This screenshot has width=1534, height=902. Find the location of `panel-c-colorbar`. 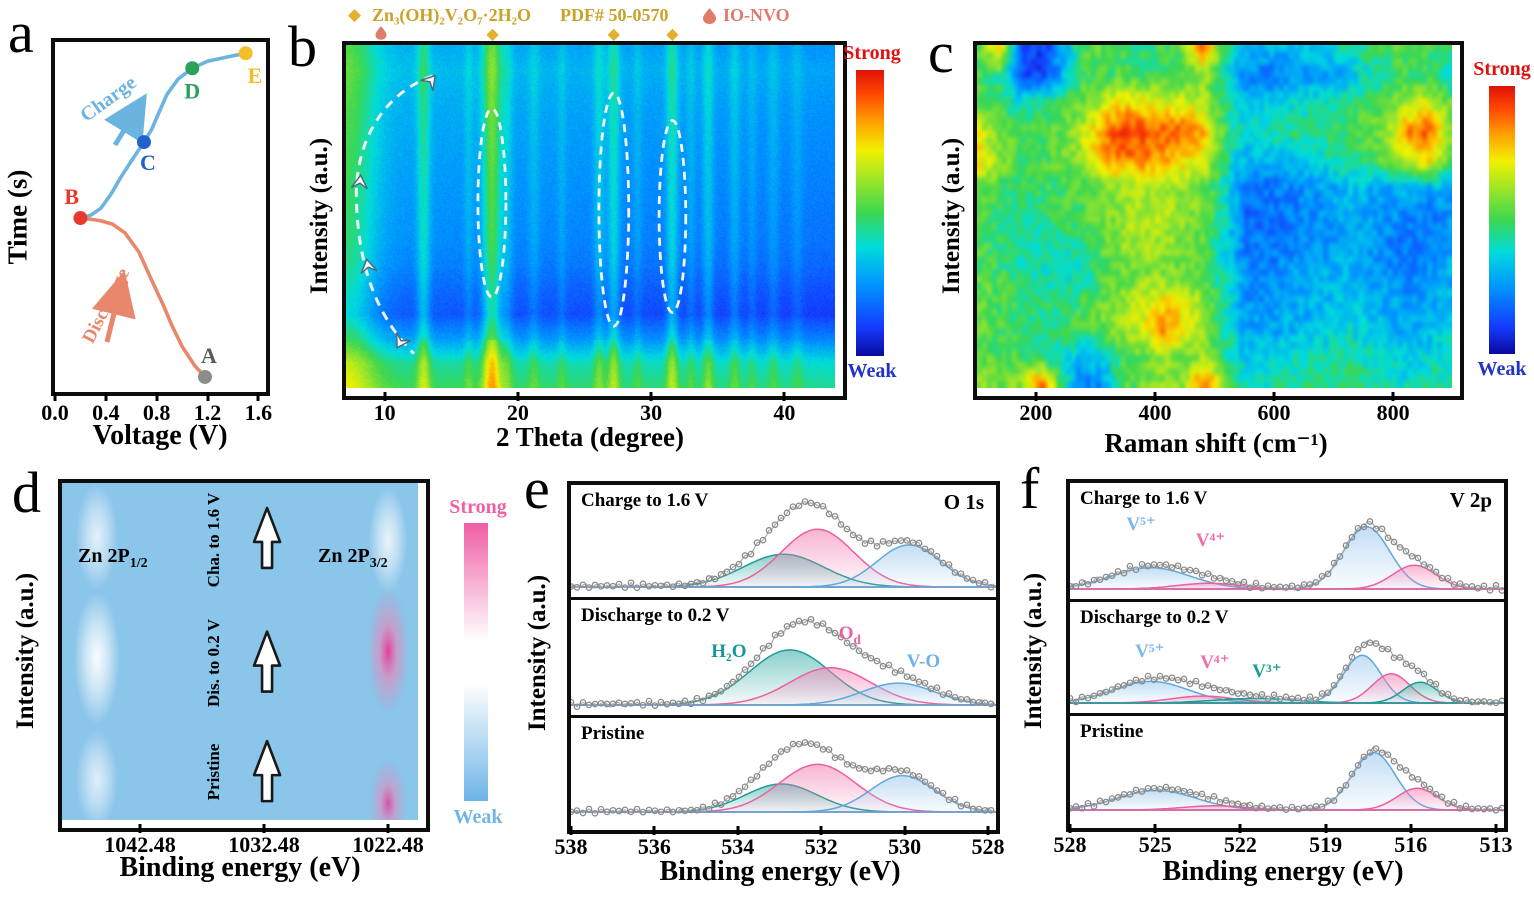

panel-c-colorbar is located at coordinates (1502, 220).